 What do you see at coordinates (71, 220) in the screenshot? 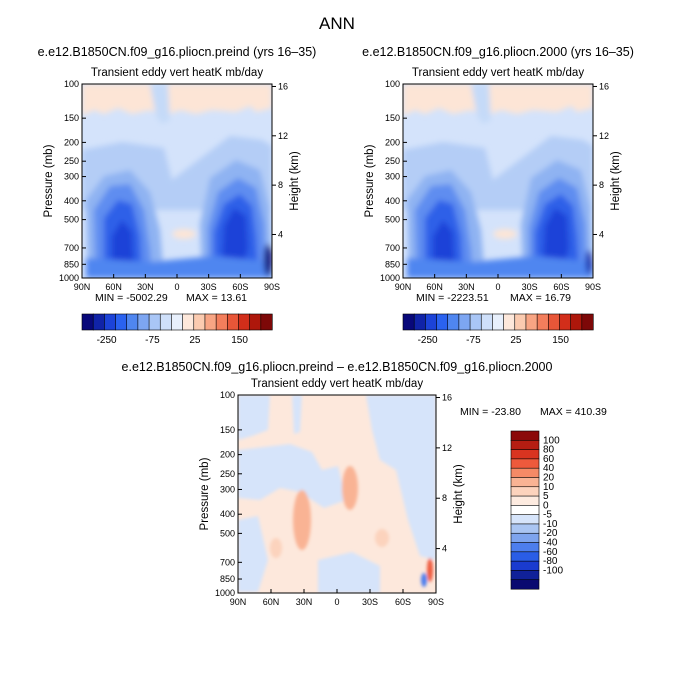
I see `panel1-ytick-label: 500` at bounding box center [71, 220].